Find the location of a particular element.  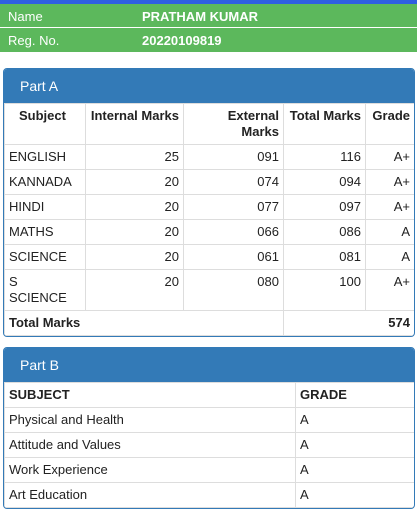

table-cell: Physical and Health is located at coordinates (150, 420).